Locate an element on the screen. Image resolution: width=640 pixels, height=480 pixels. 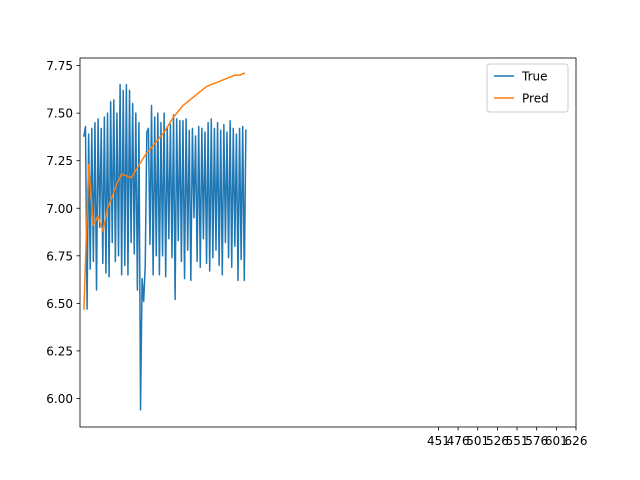
y-tick-label: 6.25 is located at coordinates (59, 351).